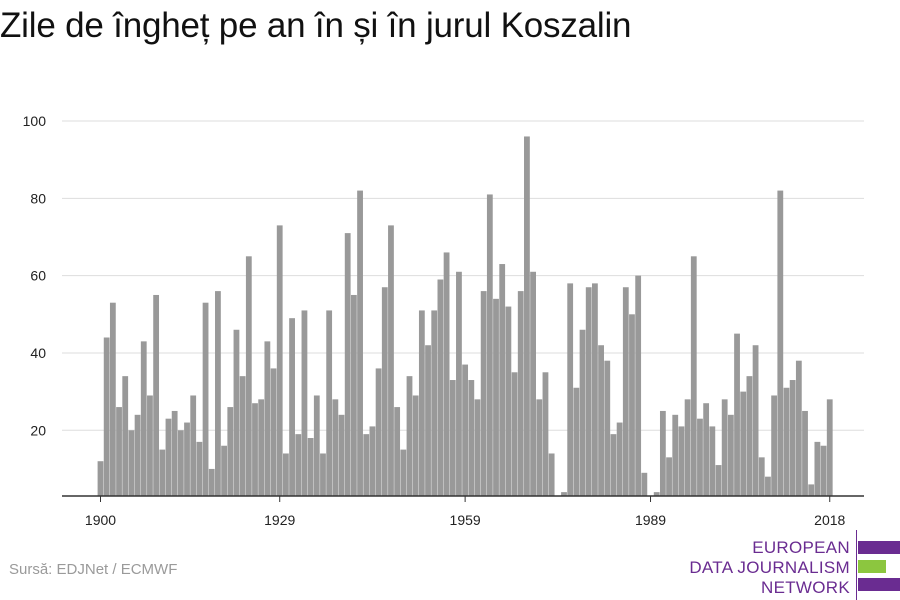  What do you see at coordinates (520, 393) in the screenshot?
I see `bar-1968` at bounding box center [520, 393].